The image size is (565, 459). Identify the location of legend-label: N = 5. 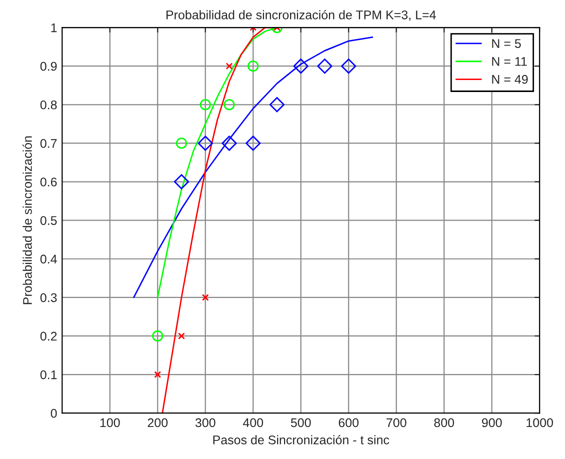
(506, 43).